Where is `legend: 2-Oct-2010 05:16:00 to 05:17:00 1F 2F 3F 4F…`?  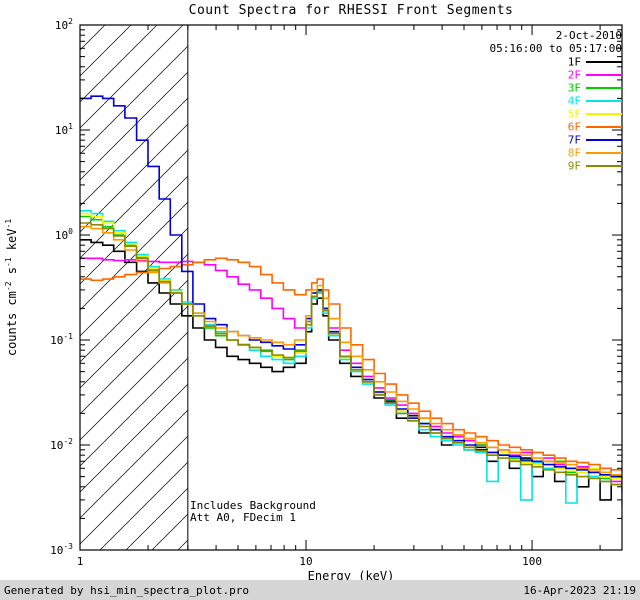
legend: 2-Oct-2010 05:16:00 to 05:17:00 1F 2F 3F 4F… is located at coordinates (555, 101).